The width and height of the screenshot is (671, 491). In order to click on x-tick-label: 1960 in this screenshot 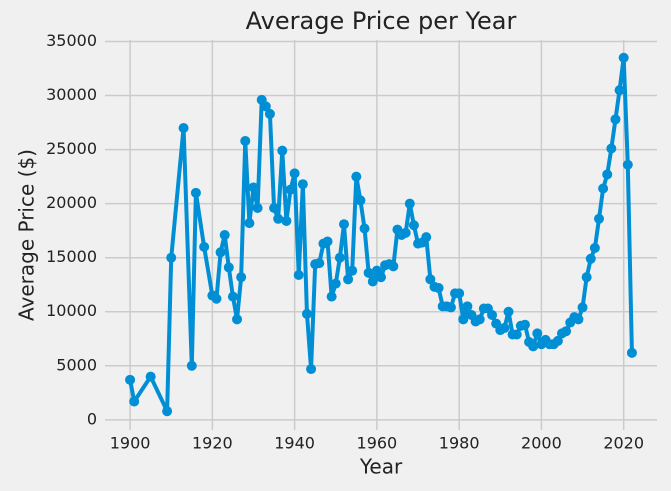, I will do `click(377, 443)`.